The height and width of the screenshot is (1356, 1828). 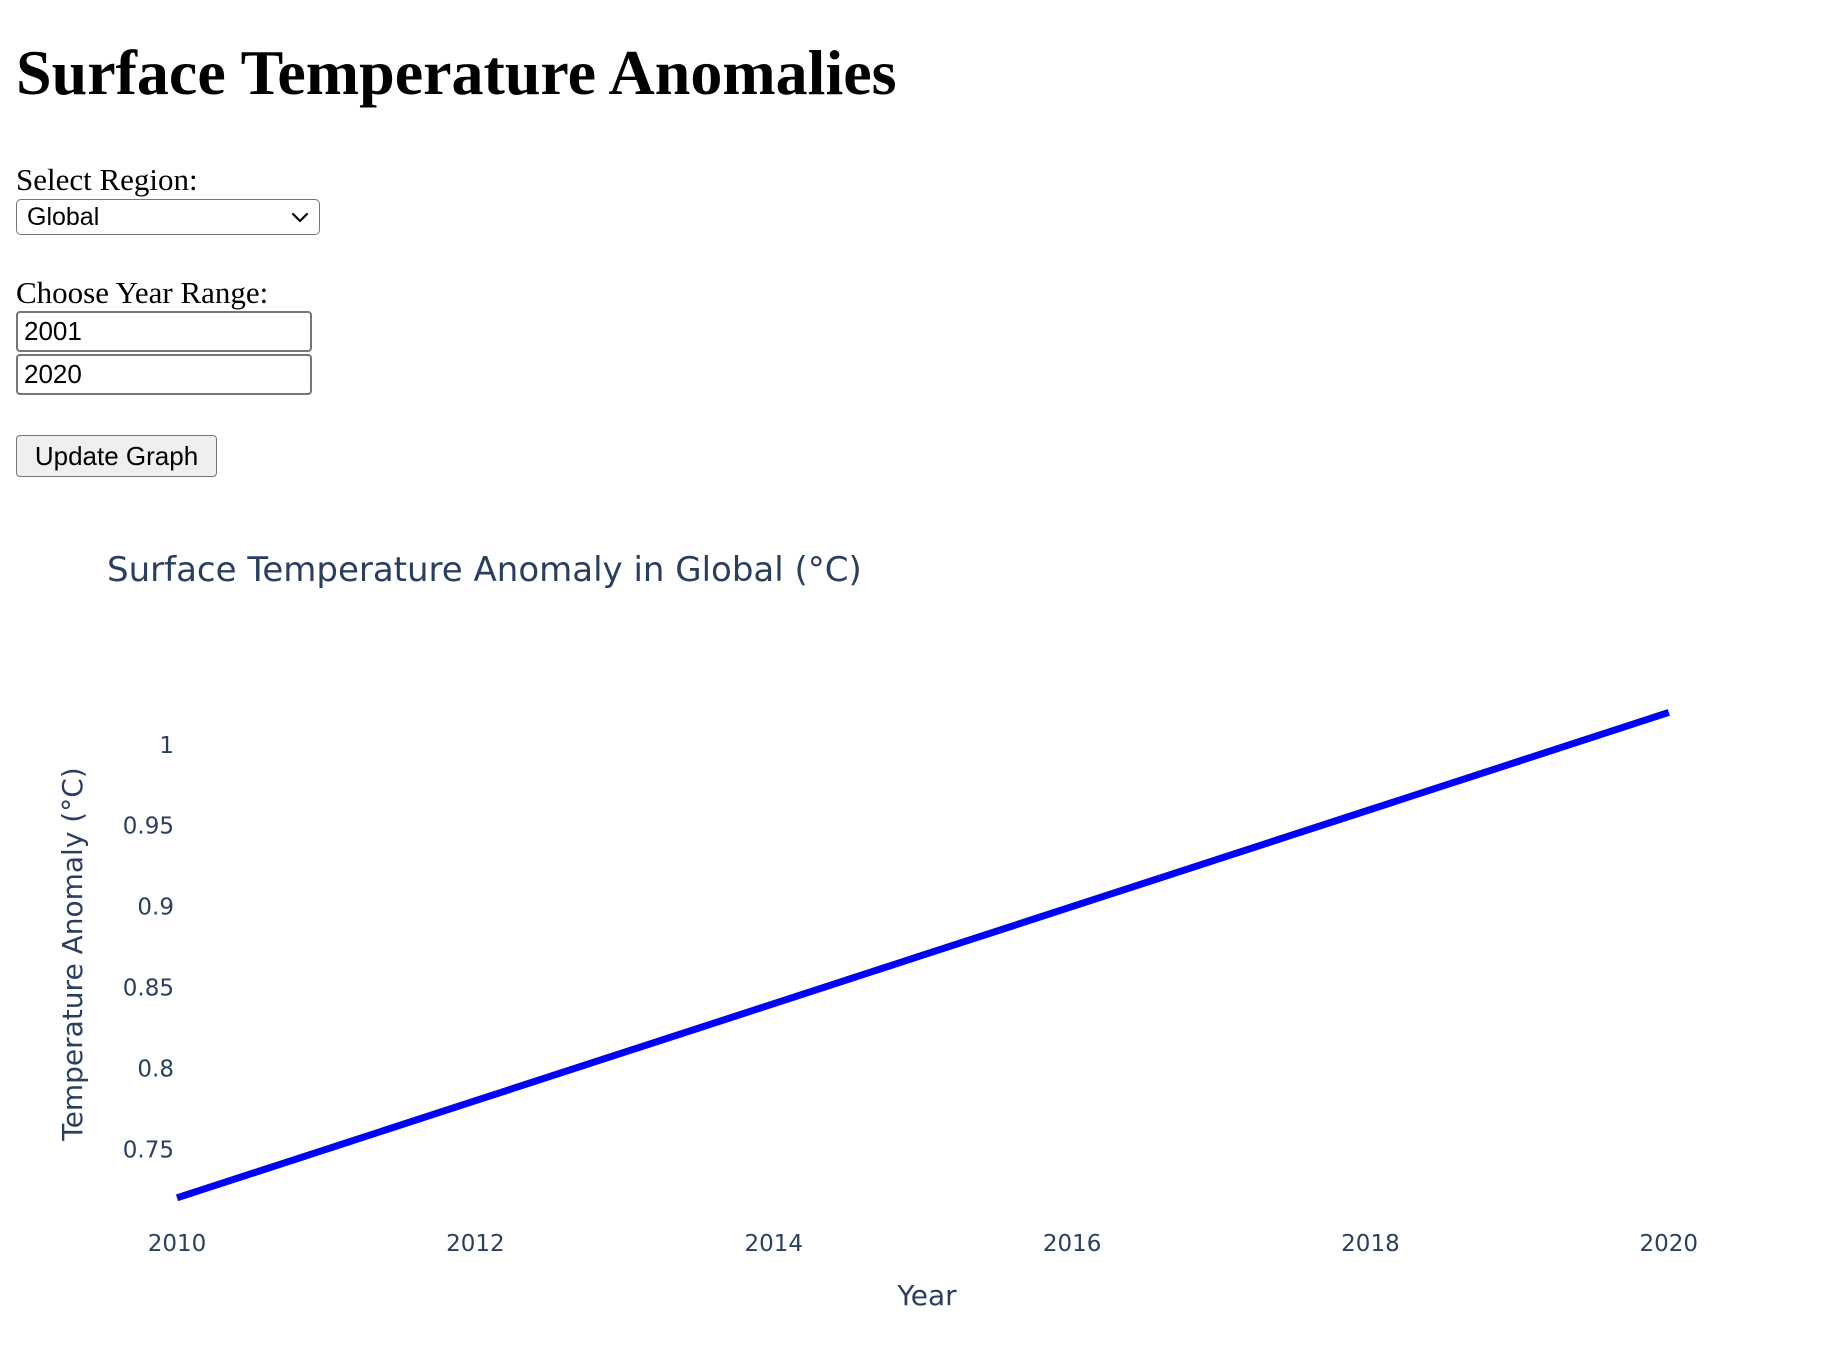 I want to click on year-end-input, so click(x=164, y=374).